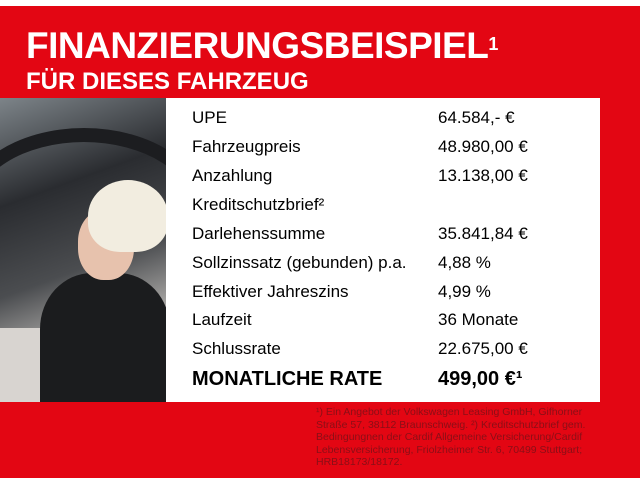 This screenshot has height=480, width=640. I want to click on row-label: Laufzeit, so click(222, 319).